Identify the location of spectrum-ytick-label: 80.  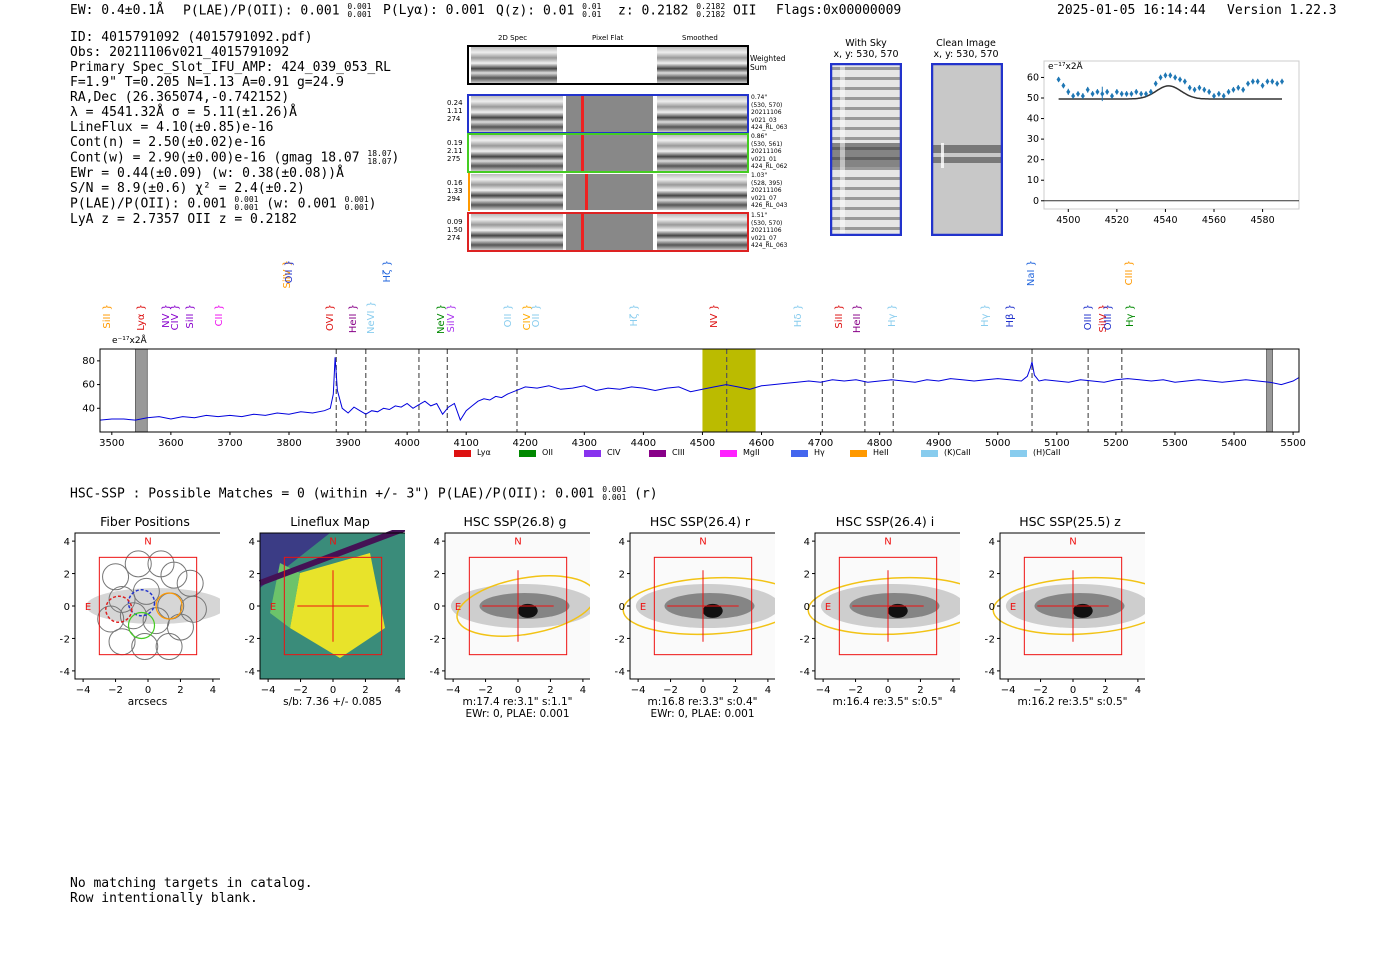
(88, 361).